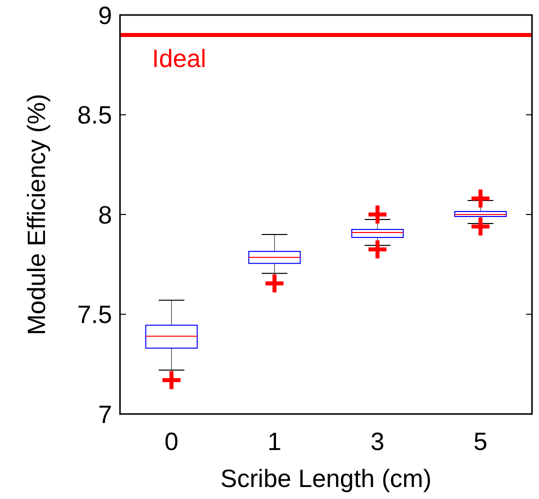 This screenshot has height=499, width=539. Describe the element at coordinates (105, 414) in the screenshot. I see `y-tick-label: 7` at that location.